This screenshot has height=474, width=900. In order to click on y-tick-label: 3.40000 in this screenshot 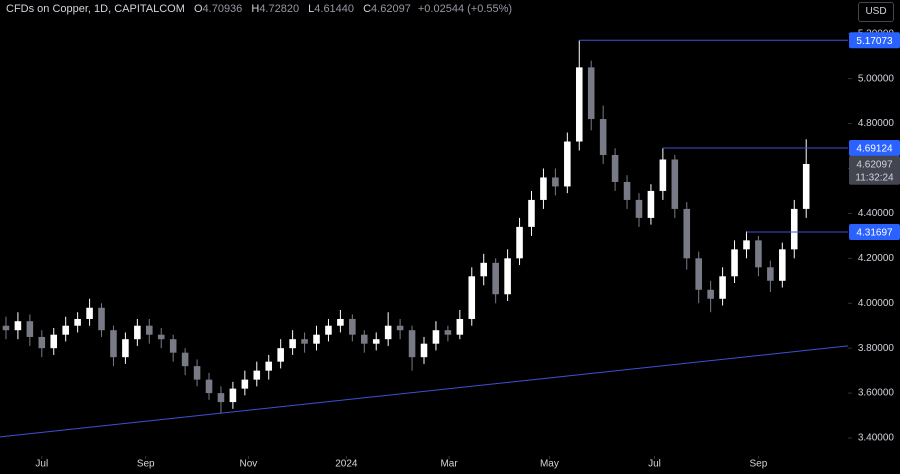, I will do `click(876, 438)`.